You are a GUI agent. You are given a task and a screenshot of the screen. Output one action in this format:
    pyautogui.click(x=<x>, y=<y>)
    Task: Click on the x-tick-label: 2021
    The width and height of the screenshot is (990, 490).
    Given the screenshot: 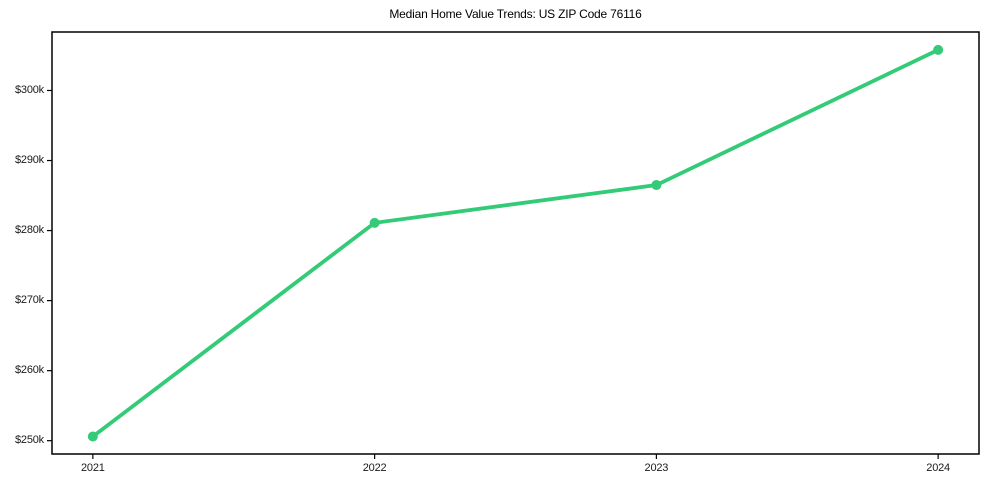 What is the action you would take?
    pyautogui.click(x=93, y=468)
    